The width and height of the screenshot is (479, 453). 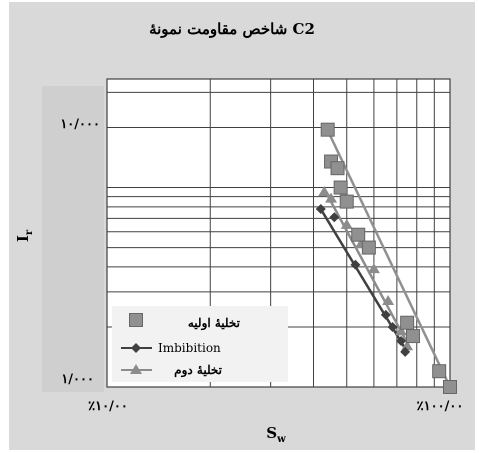 I want to click on triangle-icon, so click(x=136, y=369).